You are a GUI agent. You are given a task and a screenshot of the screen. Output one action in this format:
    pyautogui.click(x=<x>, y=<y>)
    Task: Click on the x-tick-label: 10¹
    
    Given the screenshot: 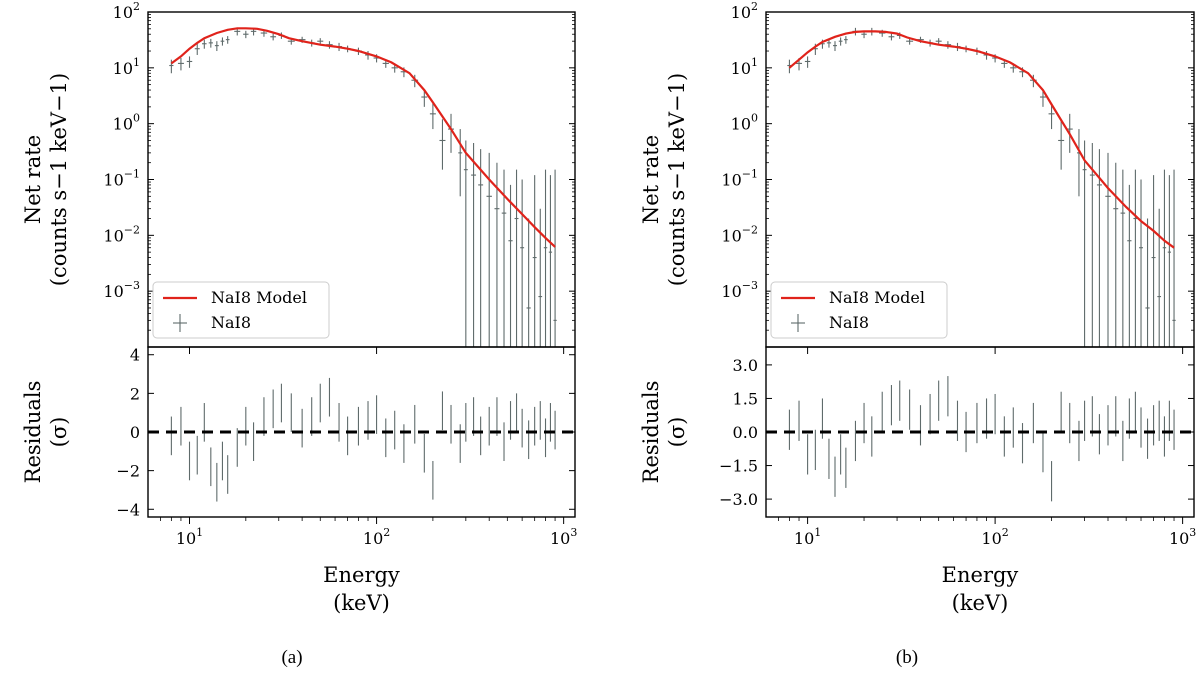 What is the action you would take?
    pyautogui.click(x=189, y=537)
    